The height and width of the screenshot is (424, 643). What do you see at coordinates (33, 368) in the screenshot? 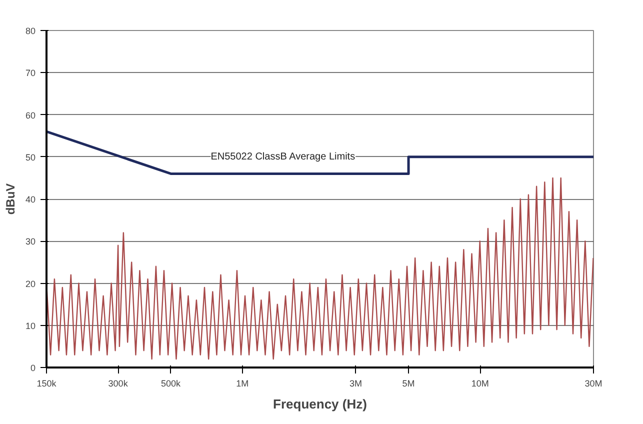
I see `y-tick-label: 0` at bounding box center [33, 368].